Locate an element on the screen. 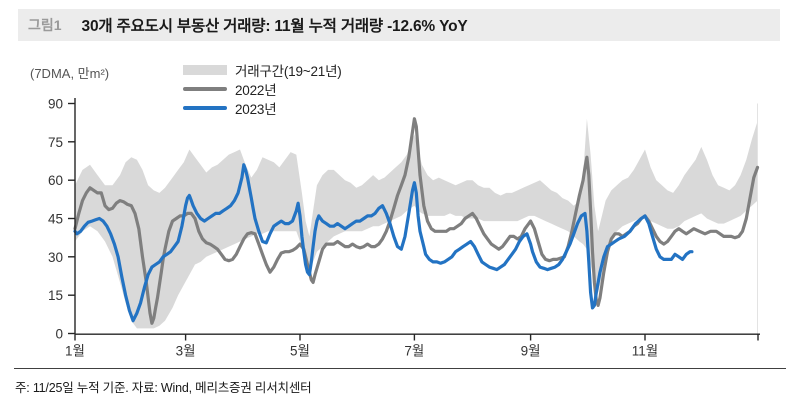 The image size is (800, 406). y-tick-label: 45 is located at coordinates (55, 219).